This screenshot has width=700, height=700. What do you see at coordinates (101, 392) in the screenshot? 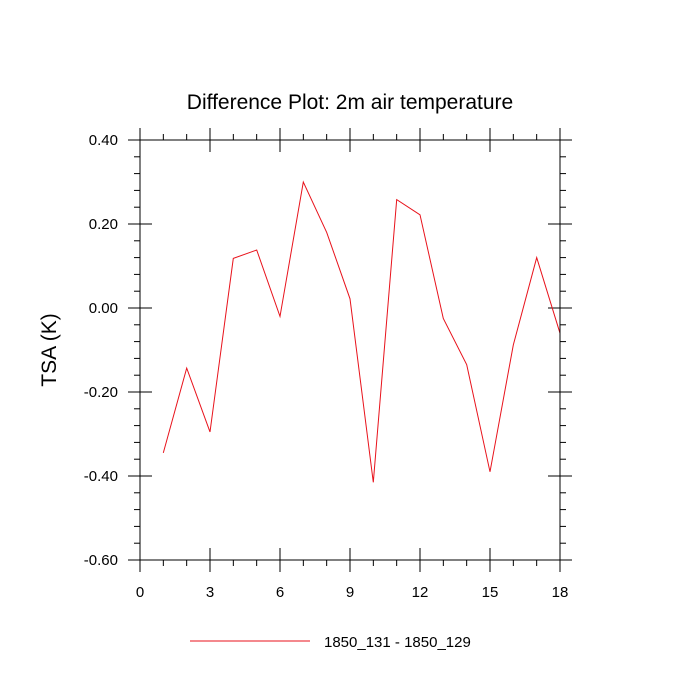
I see `y-tick-label: -0.20` at bounding box center [101, 392].